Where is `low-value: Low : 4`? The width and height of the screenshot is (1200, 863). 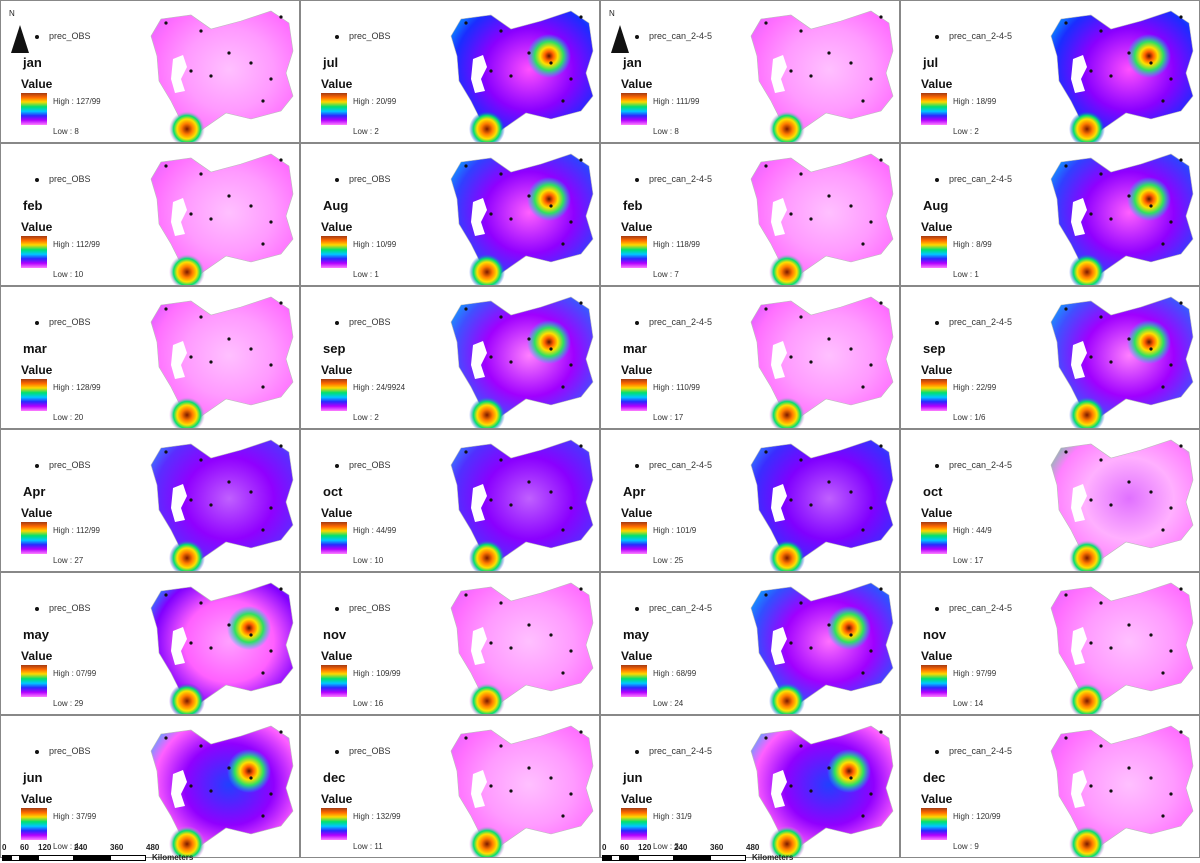
low-value: Low : 4 is located at coordinates (66, 846).